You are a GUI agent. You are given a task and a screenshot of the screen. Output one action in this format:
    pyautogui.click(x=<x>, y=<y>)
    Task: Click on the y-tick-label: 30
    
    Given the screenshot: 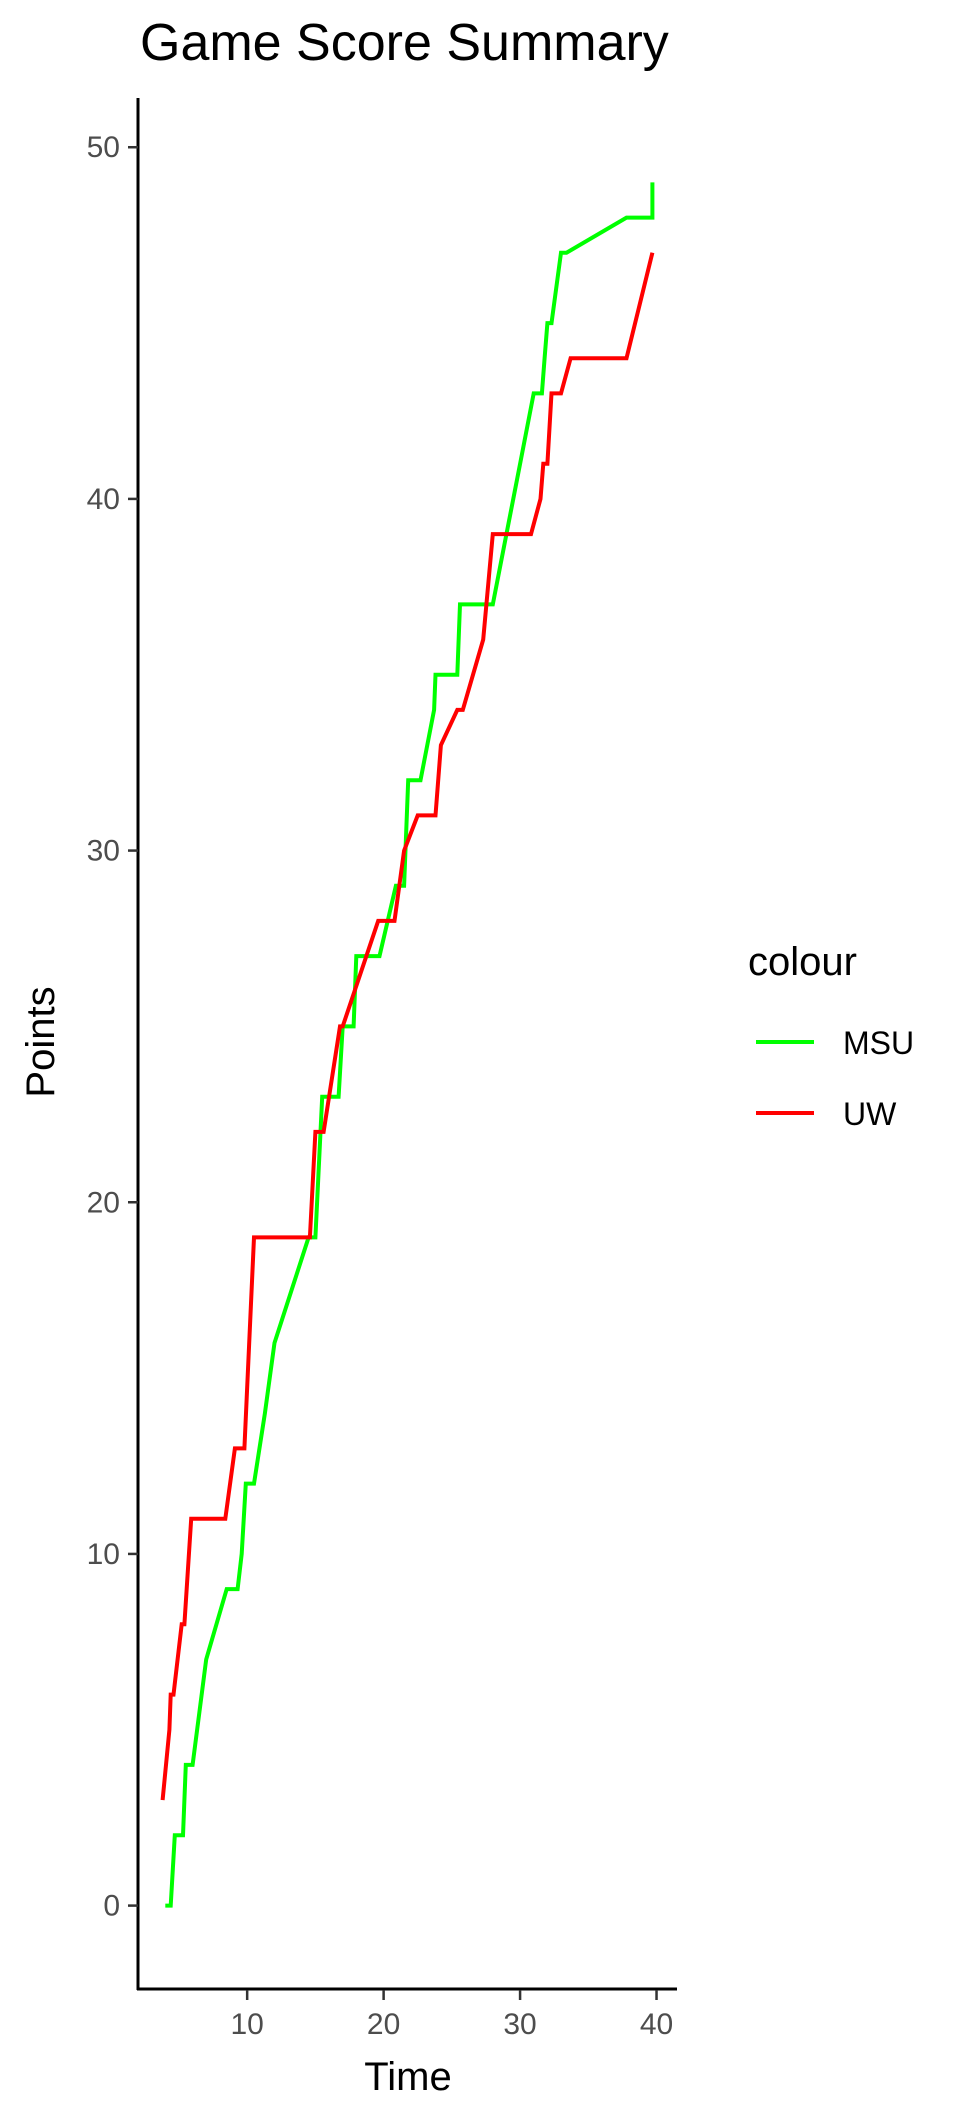 What is the action you would take?
    pyautogui.click(x=103, y=851)
    